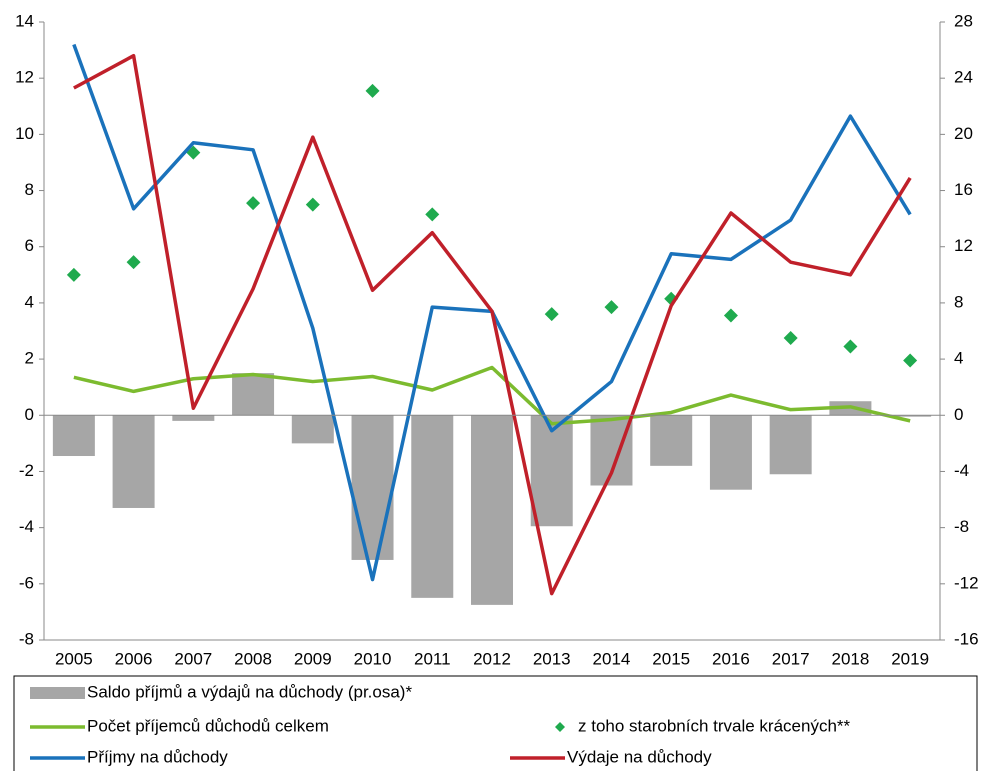 Image resolution: width=992 pixels, height=771 pixels. Describe the element at coordinates (26, 582) in the screenshot. I see `y-tick-label: -6` at that location.